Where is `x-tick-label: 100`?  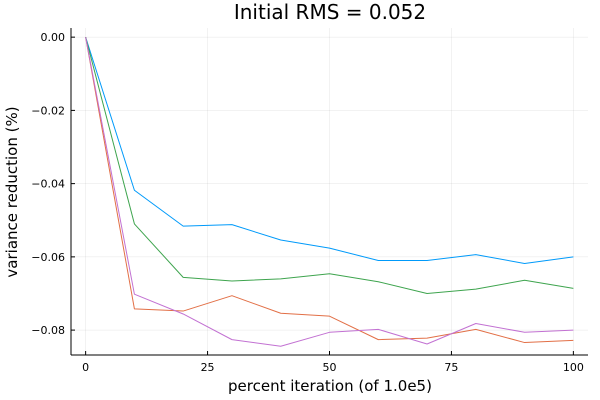
x-tick-label: 100 is located at coordinates (573, 367).